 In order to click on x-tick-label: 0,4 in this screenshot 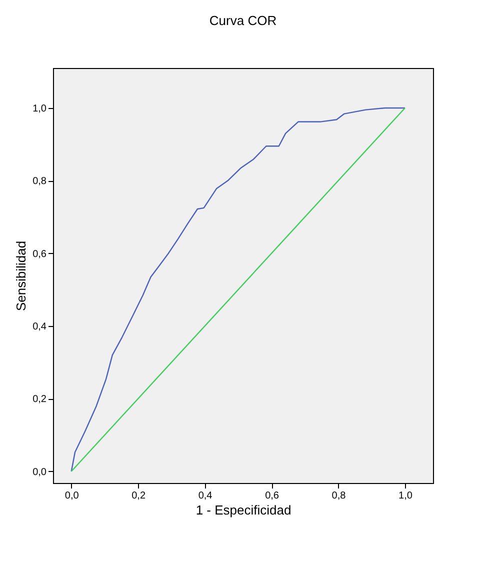, I will do `click(205, 496)`.